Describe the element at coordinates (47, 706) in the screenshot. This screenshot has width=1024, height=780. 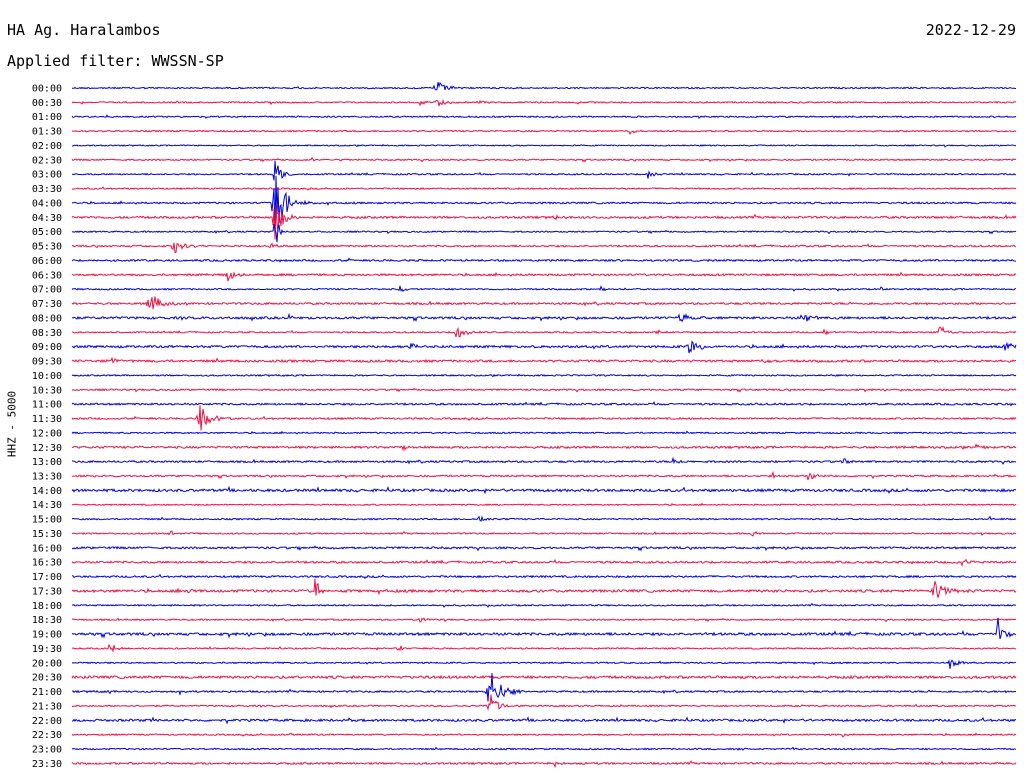
I see `time-label: 21:30` at that location.